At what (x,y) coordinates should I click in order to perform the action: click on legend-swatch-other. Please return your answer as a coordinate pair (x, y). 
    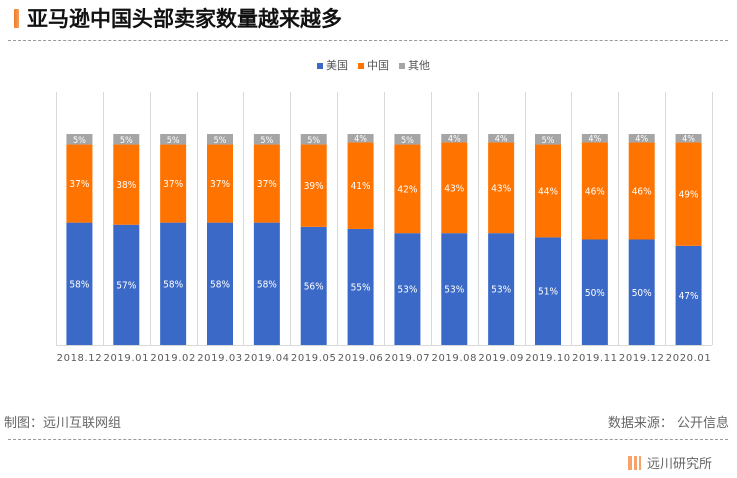
    Looking at the image, I should click on (402, 66).